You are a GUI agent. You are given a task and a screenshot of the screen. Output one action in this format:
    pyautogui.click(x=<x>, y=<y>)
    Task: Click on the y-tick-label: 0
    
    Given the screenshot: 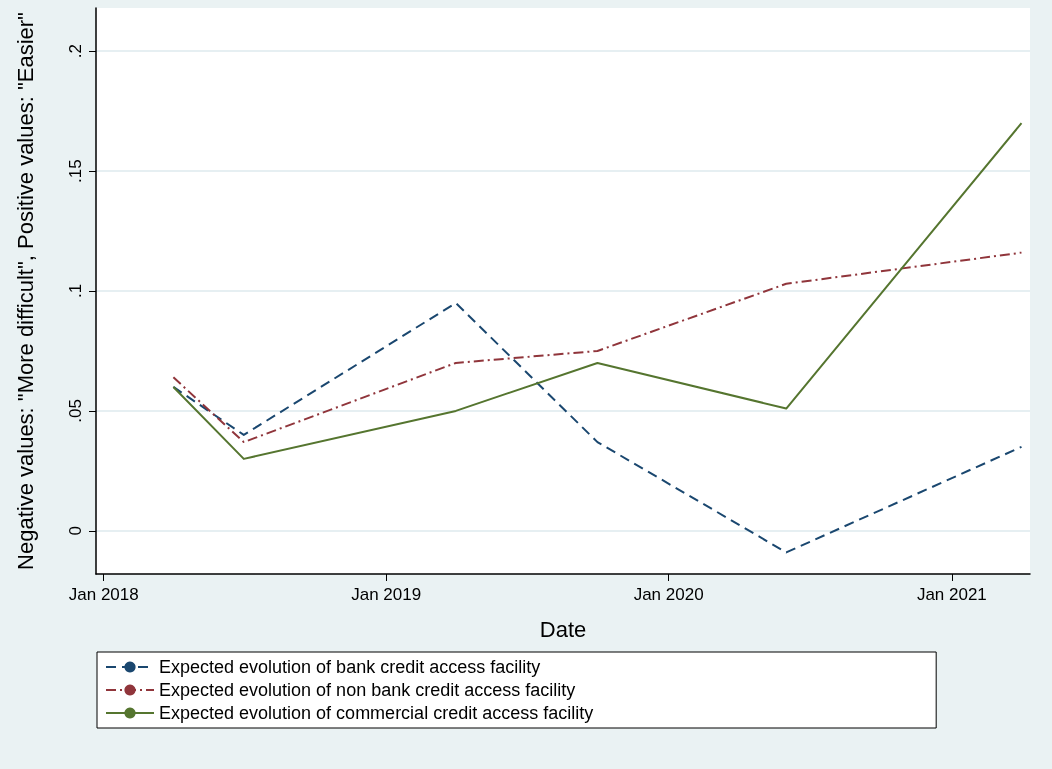 What is the action you would take?
    pyautogui.click(x=75, y=531)
    